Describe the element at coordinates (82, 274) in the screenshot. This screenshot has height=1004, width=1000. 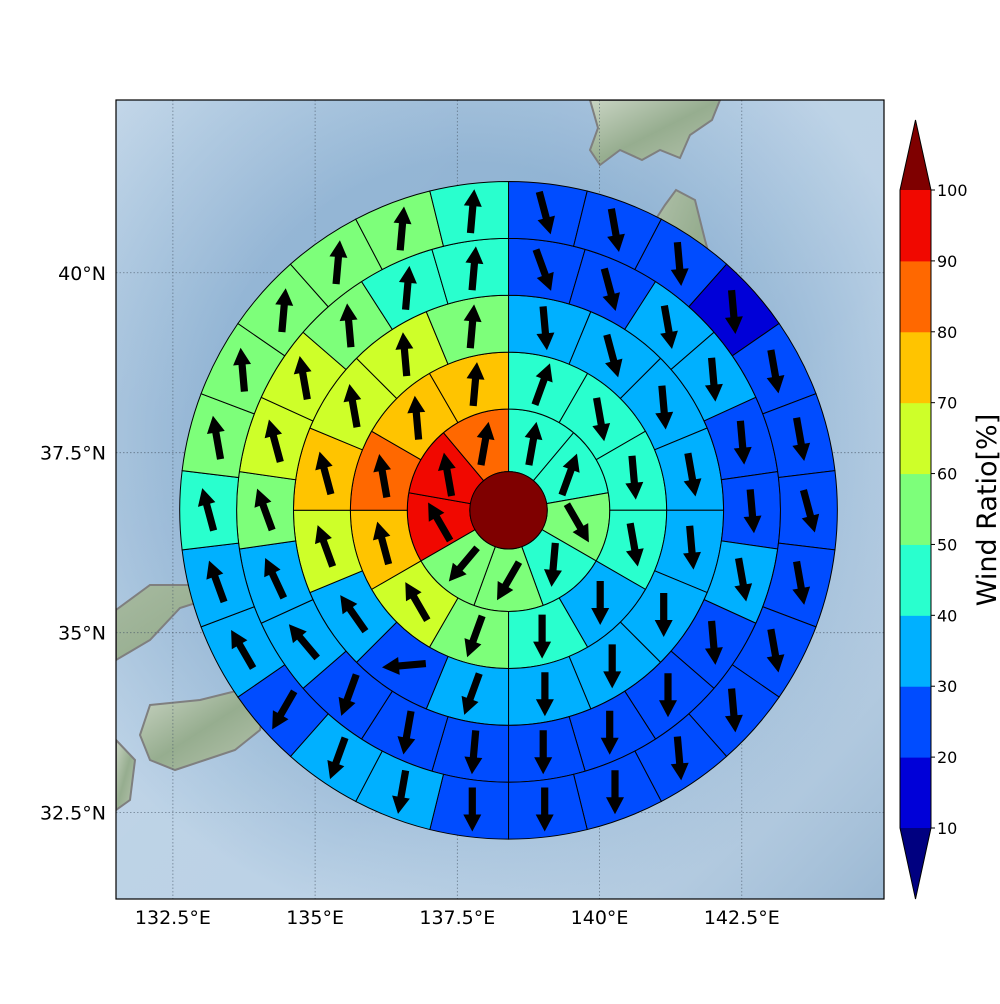
I see `y-tick-label: 40°N` at that location.